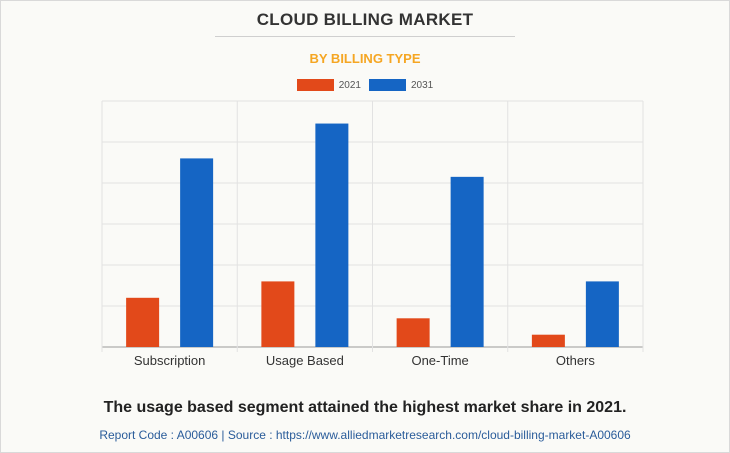 This screenshot has width=730, height=453. Describe the element at coordinates (365, 19) in the screenshot. I see `chart-title: CLOUD BILLING MARKET` at that location.